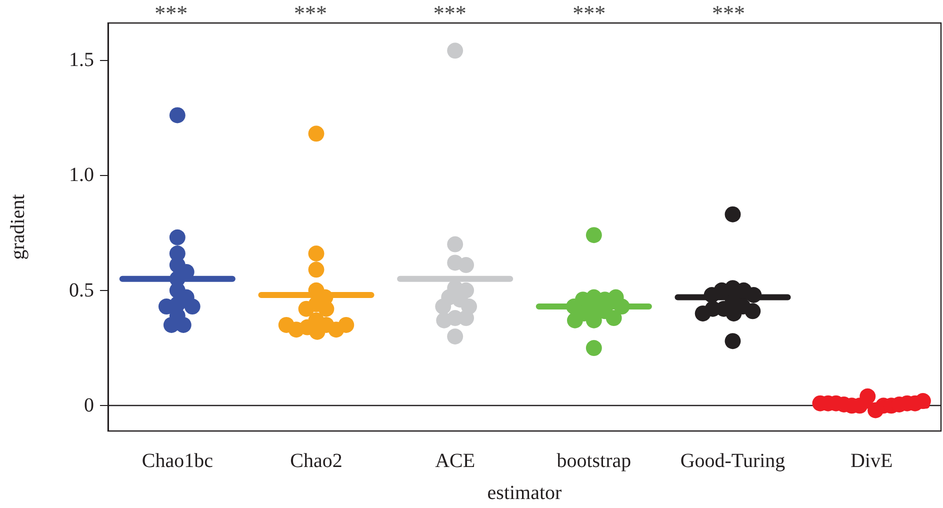 The height and width of the screenshot is (508, 943). What do you see at coordinates (18, 227) in the screenshot?
I see `y-axis-title: gradient` at bounding box center [18, 227].